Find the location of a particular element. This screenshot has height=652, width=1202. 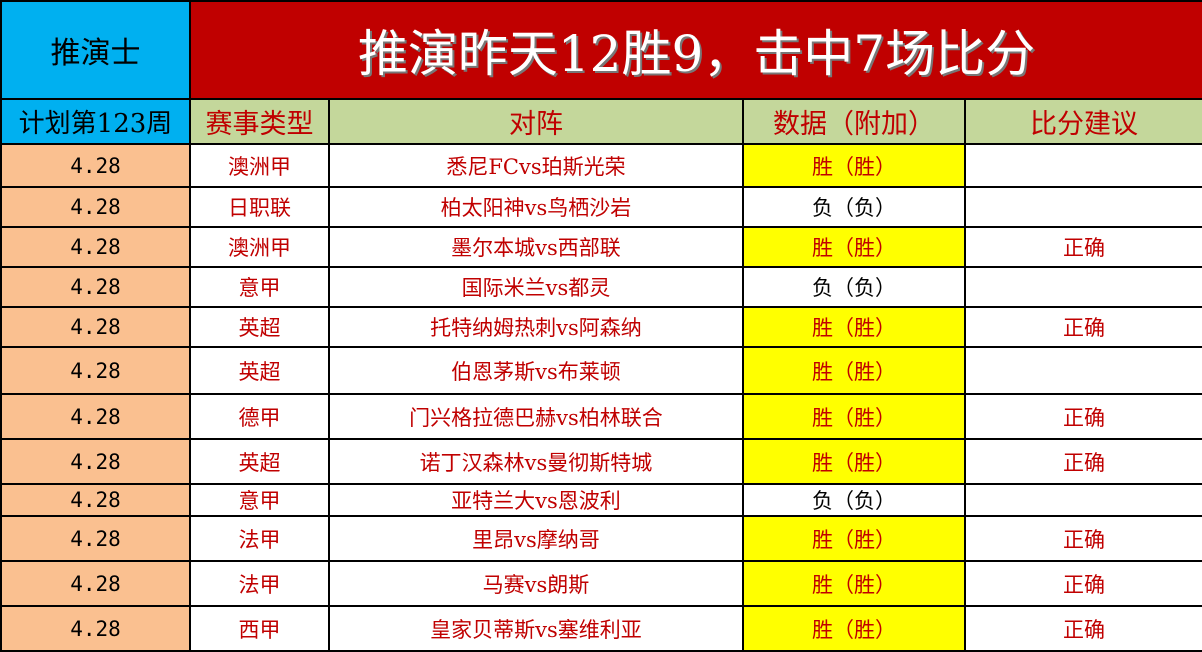

match-cell: 门兴格拉德巴赫vs柏林联合 is located at coordinates (536, 416).